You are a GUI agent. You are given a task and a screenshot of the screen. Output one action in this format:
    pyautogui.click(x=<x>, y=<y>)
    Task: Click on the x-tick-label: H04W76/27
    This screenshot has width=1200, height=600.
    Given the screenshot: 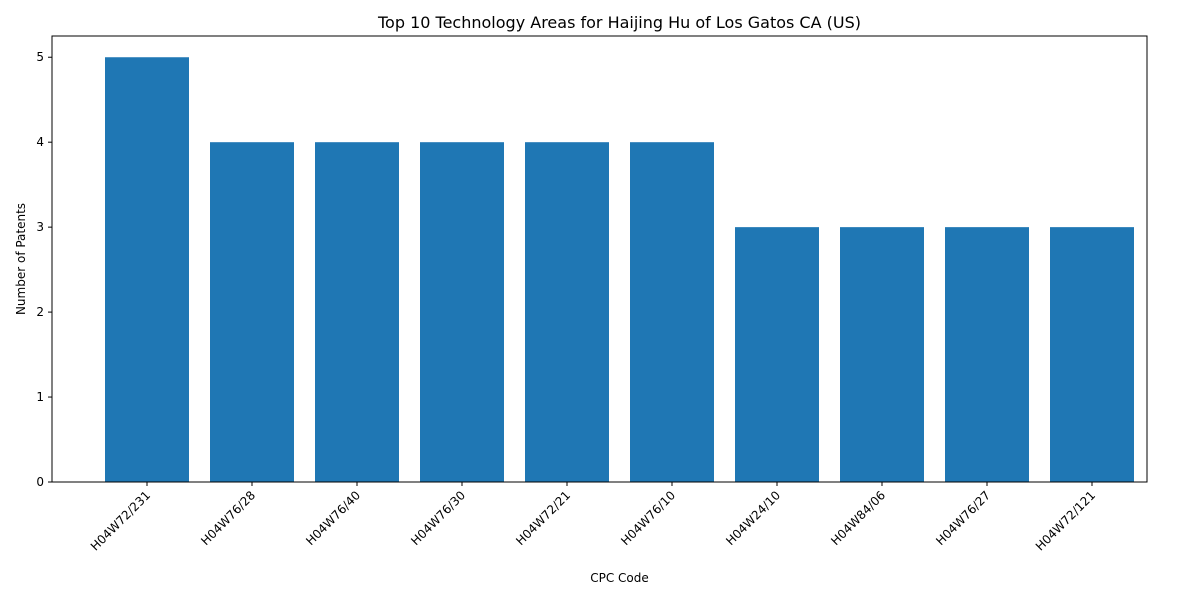 What is the action you would take?
    pyautogui.click(x=963, y=518)
    